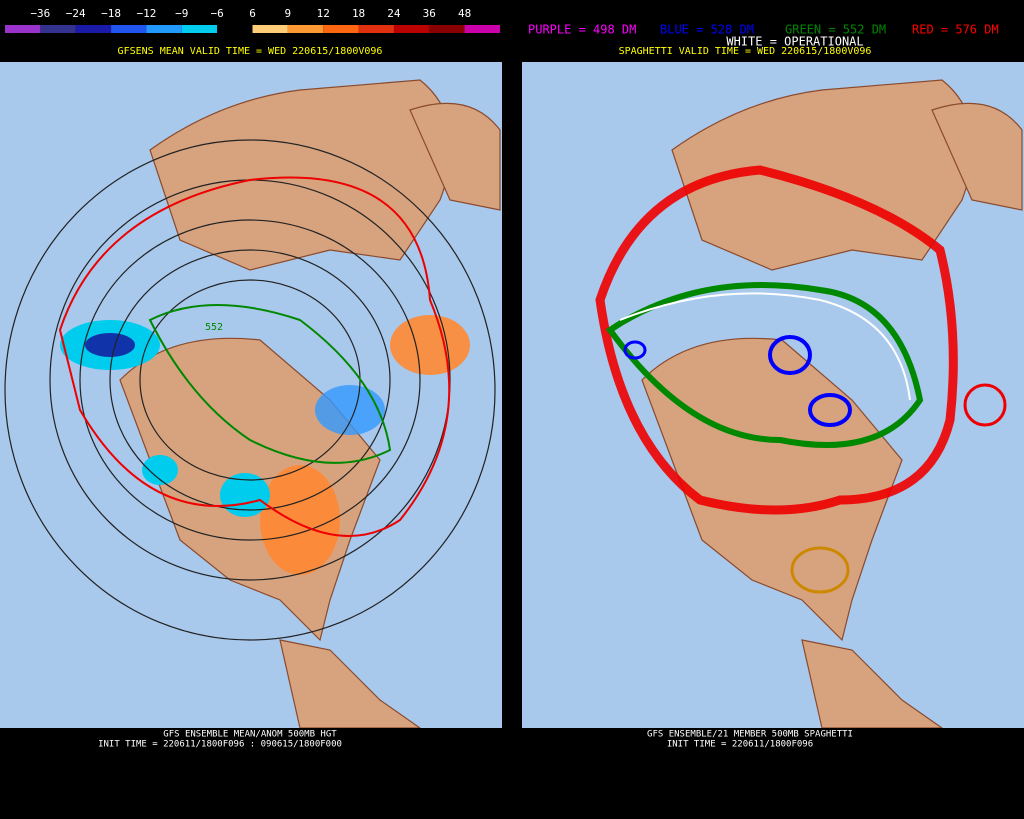  What do you see at coordinates (40, 13) in the screenshot?
I see `colorbar-label: −36` at bounding box center [40, 13].